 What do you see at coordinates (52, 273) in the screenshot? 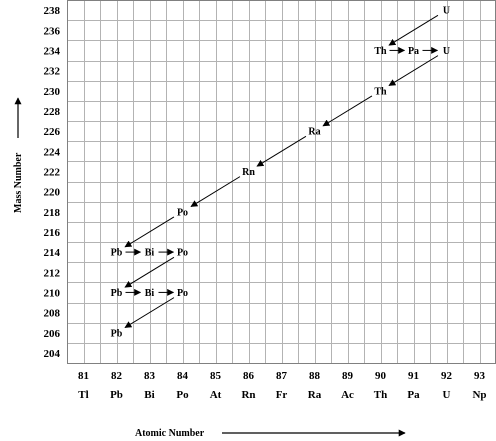
I see `y-tick-label: 212` at bounding box center [52, 273].